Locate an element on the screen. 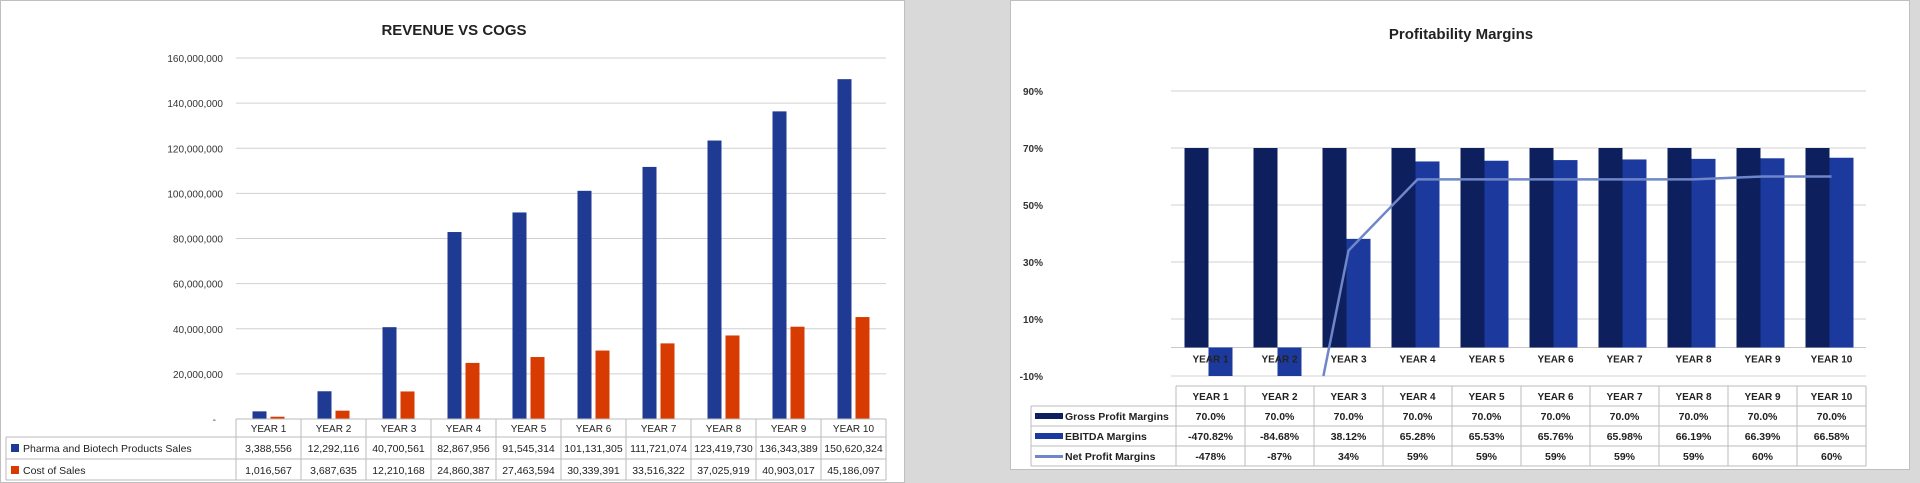  data-label: 38.12% is located at coordinates (1349, 437).